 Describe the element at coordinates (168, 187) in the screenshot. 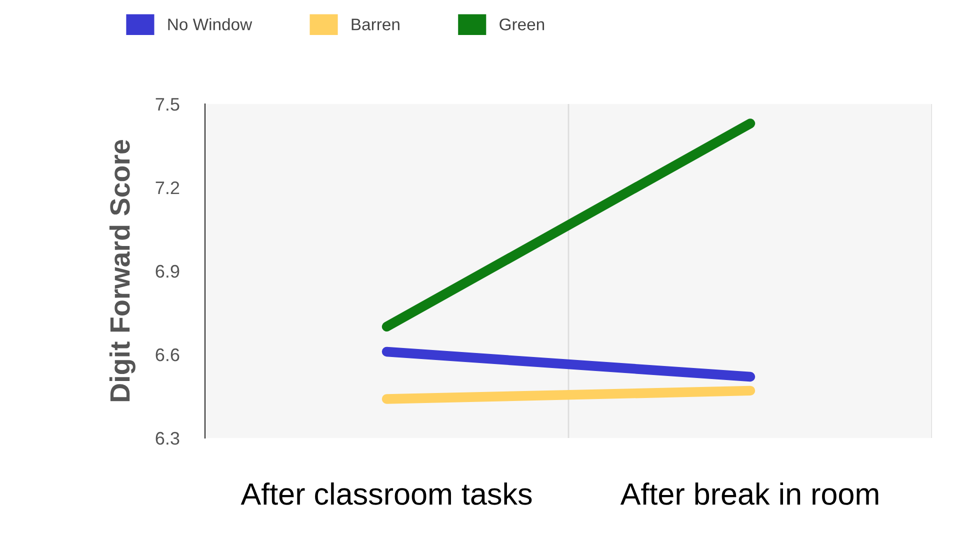

I see `y-tick-label: 7.2` at that location.